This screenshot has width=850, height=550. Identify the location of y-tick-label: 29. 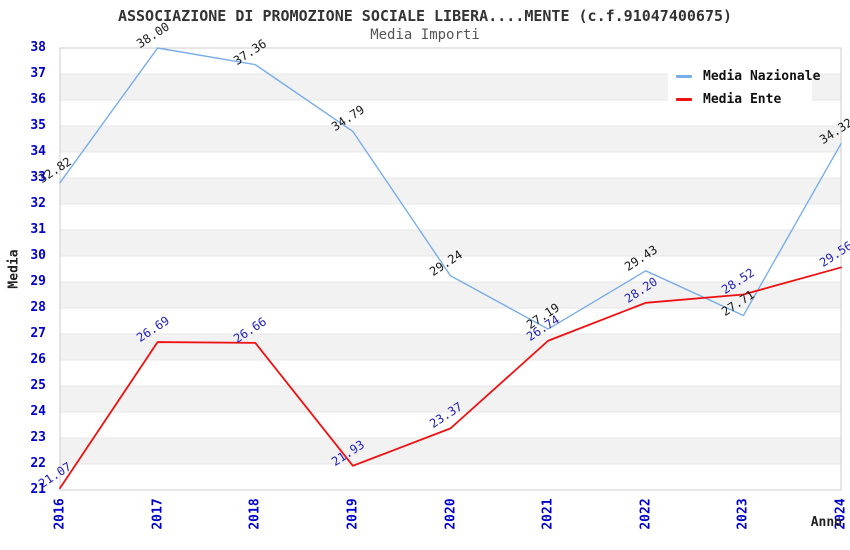
(38, 281).